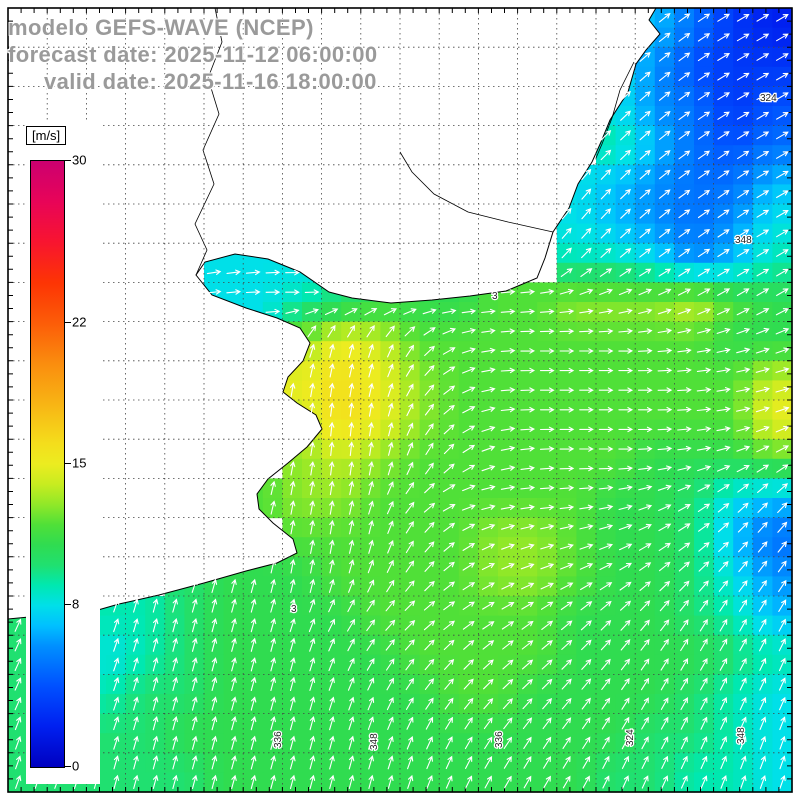 This screenshot has width=800, height=800. I want to click on colorbar-tick-label: 22, so click(79, 322).